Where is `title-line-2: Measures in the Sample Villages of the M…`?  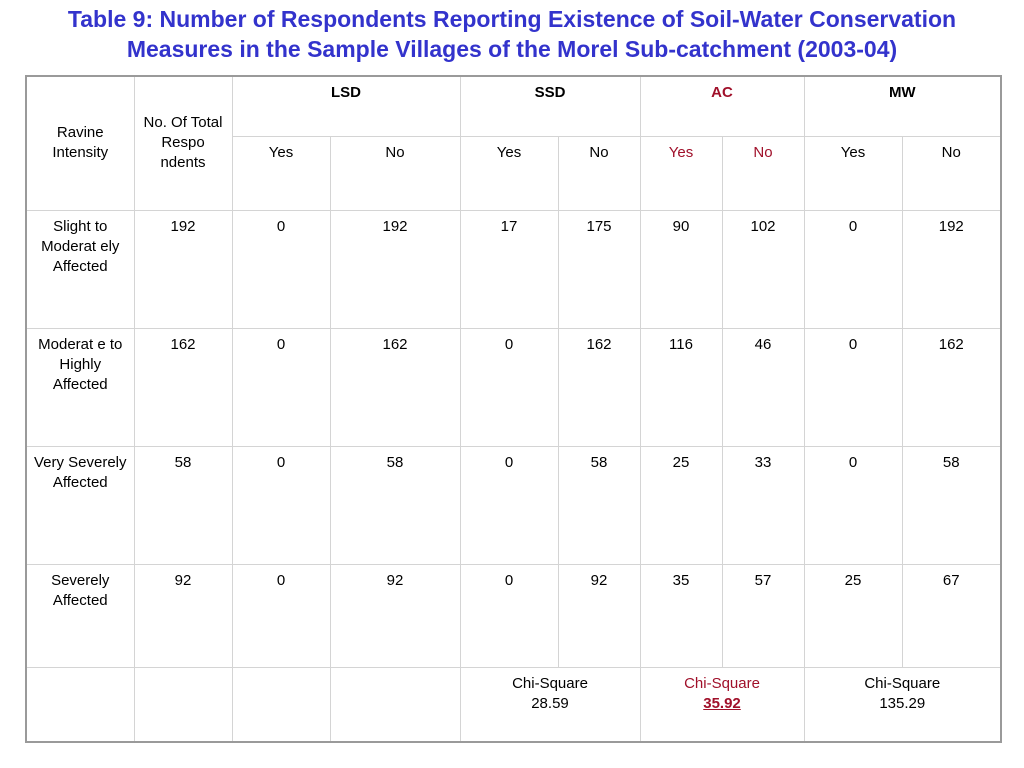
title-line-2: Measures in the Sample Villages of the M… is located at coordinates (512, 49).